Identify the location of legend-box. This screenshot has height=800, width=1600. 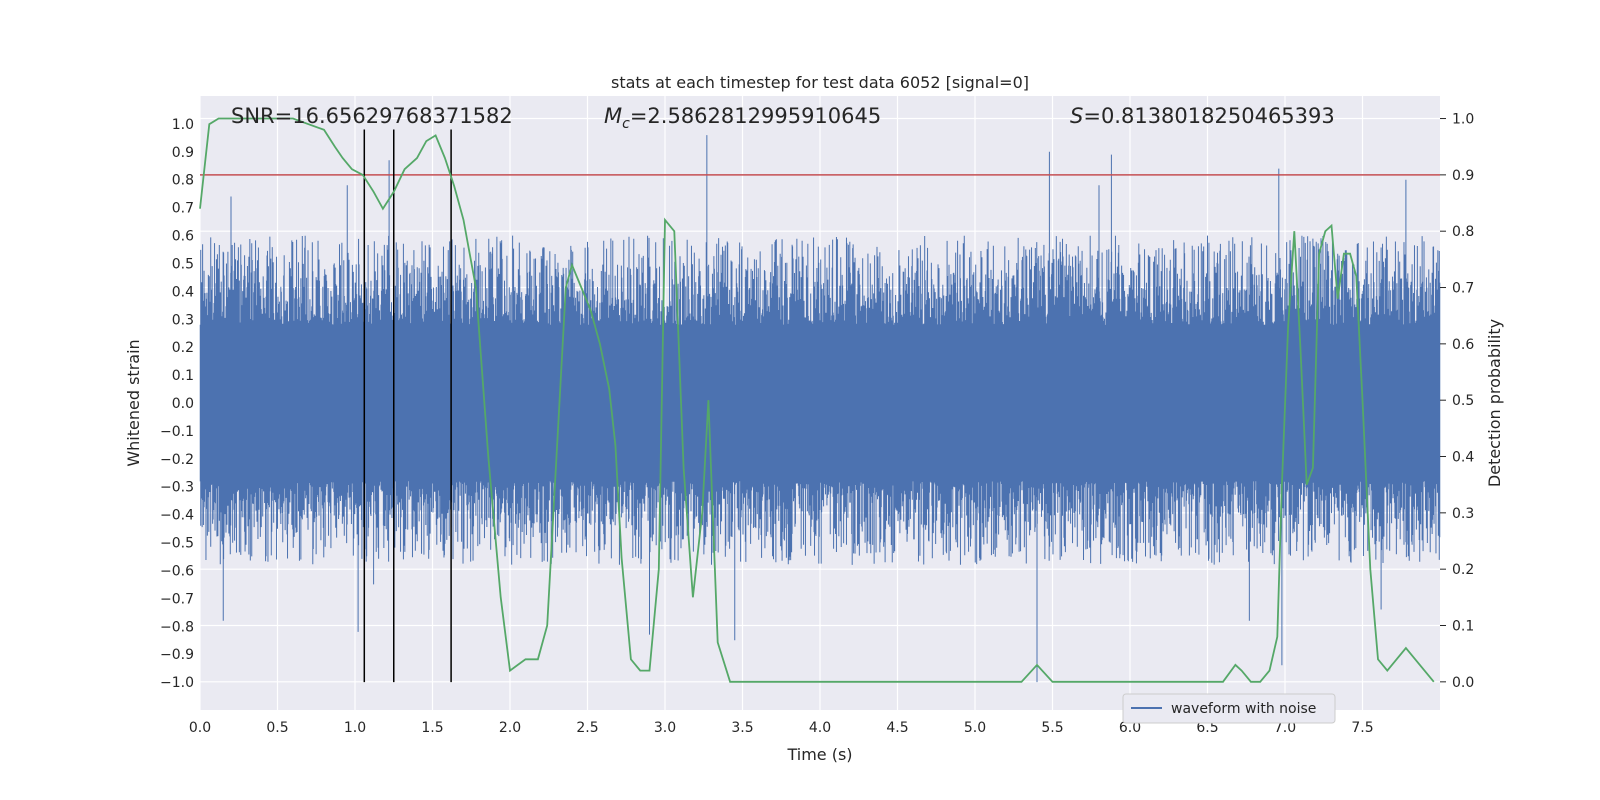
(1229, 708).